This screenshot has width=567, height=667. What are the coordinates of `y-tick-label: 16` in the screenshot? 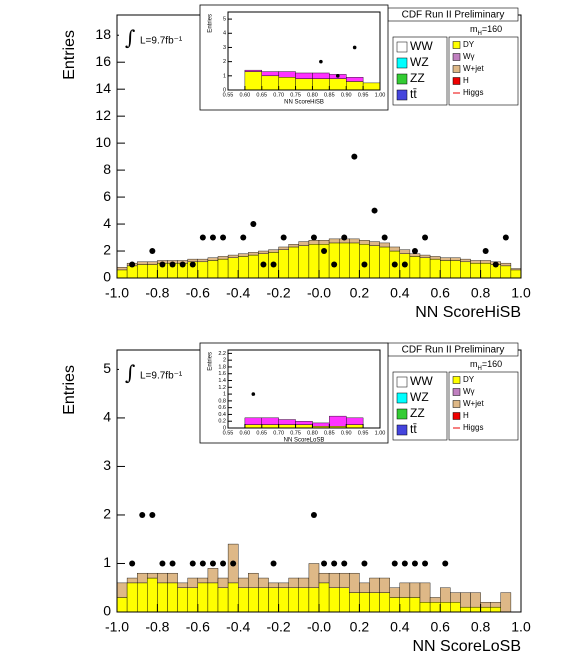 It's located at (103, 61).